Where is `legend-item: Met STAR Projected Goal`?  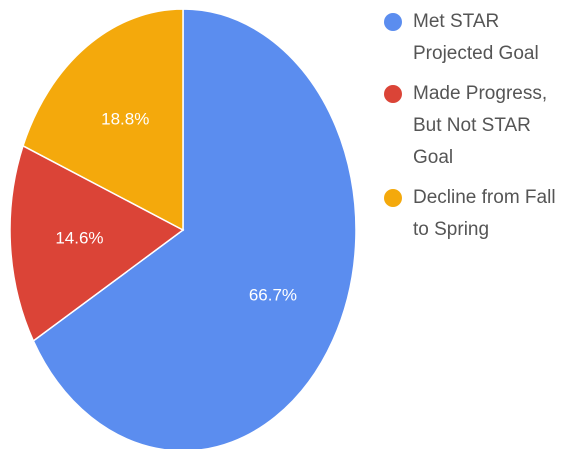 legend-item: Met STAR Projected Goal is located at coordinates (472, 38).